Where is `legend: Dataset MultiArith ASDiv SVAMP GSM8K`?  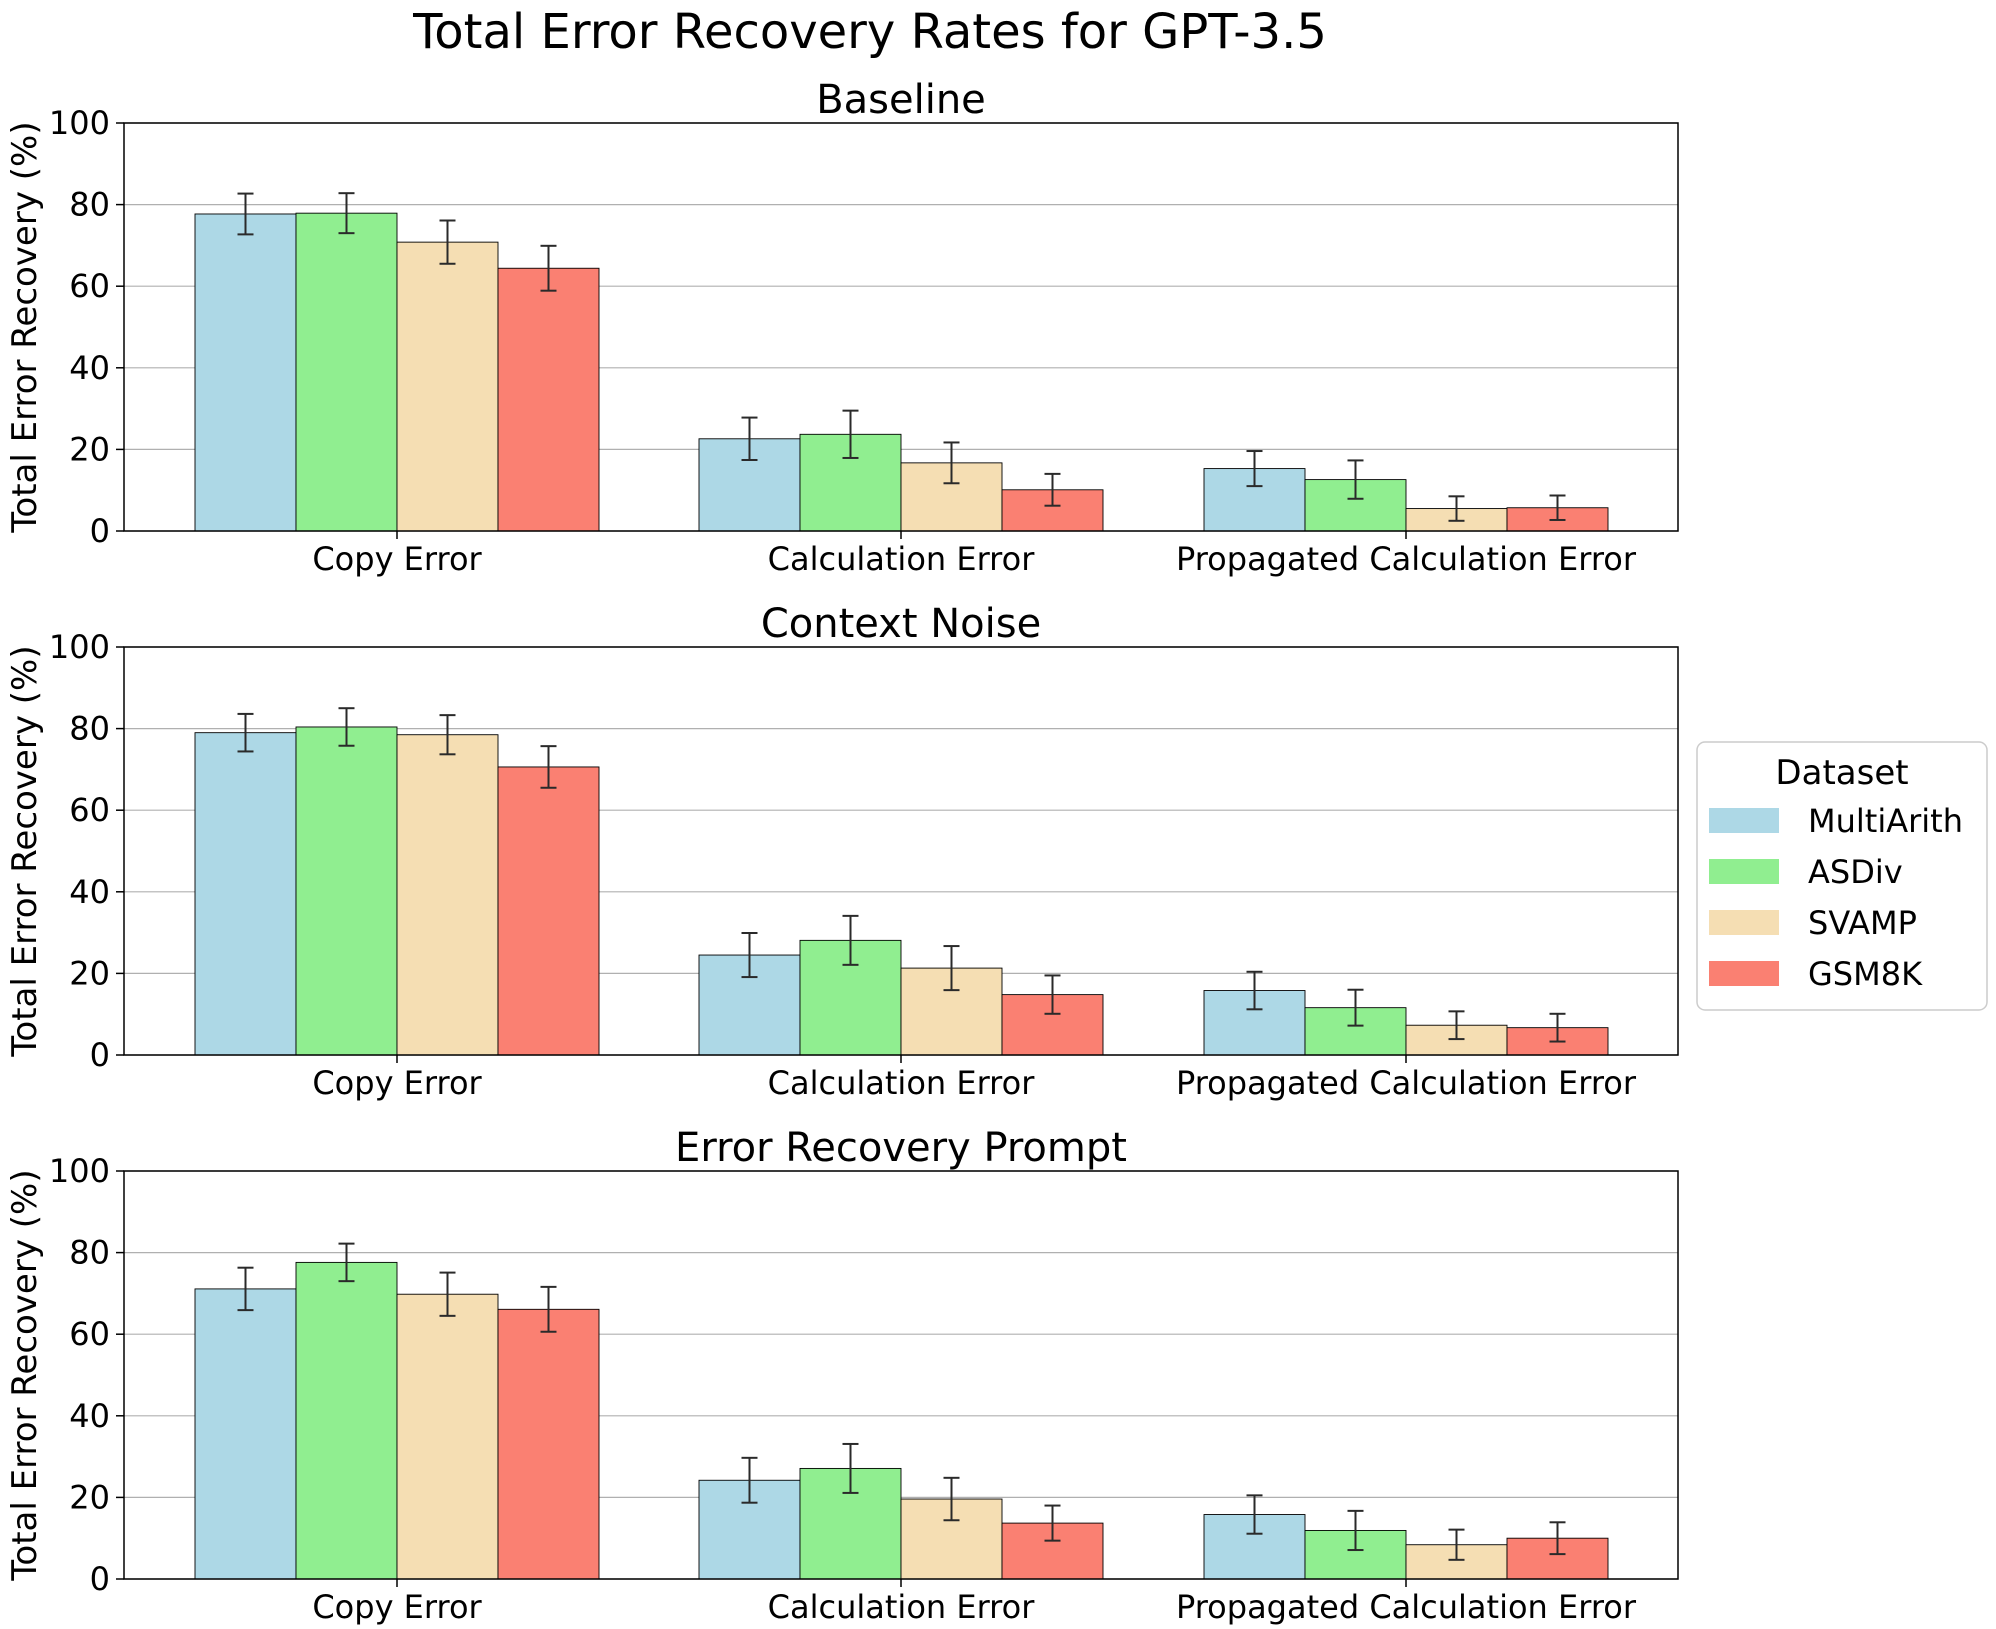
legend: Dataset MultiArith ASDiv SVAMP GSM8K is located at coordinates (1842, 876).